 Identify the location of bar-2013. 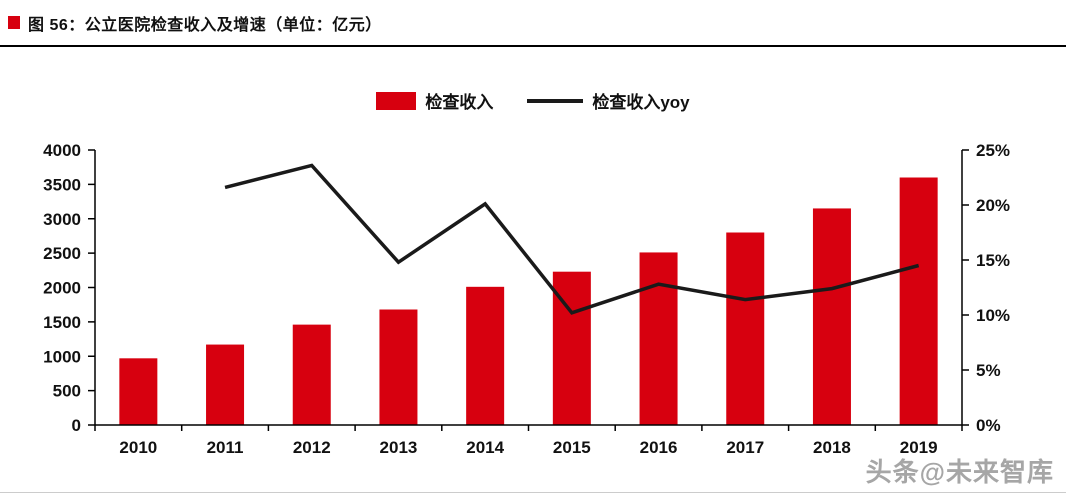
(398, 367).